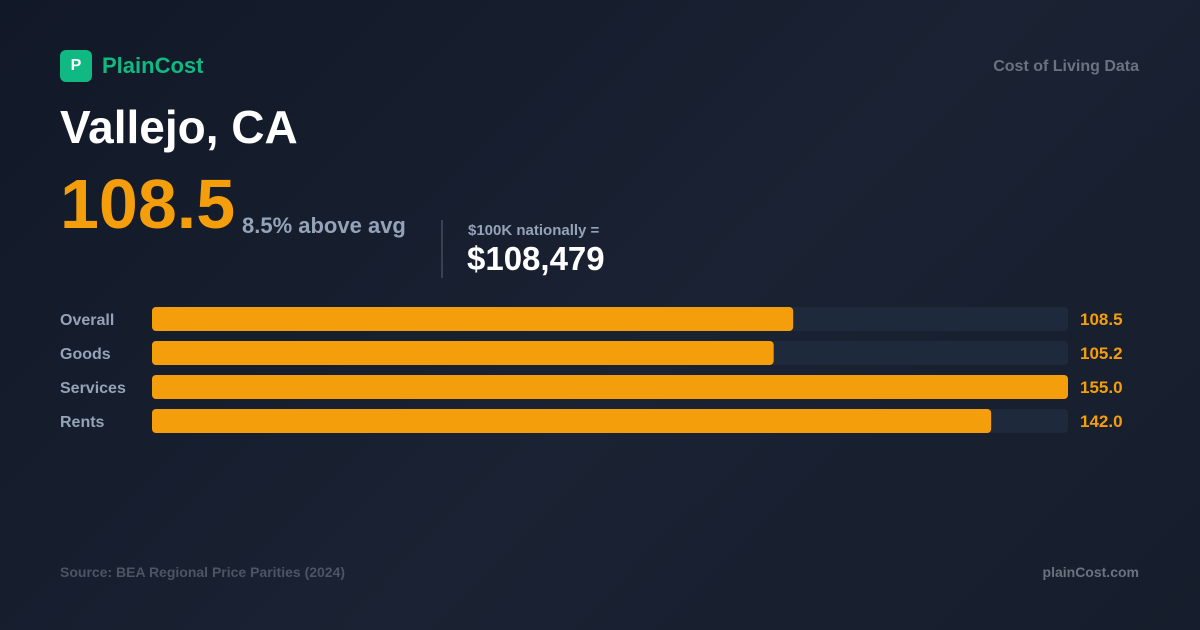 The width and height of the screenshot is (1200, 630). Describe the element at coordinates (1090, 572) in the screenshot. I see `site-url: plainCost.com` at that location.